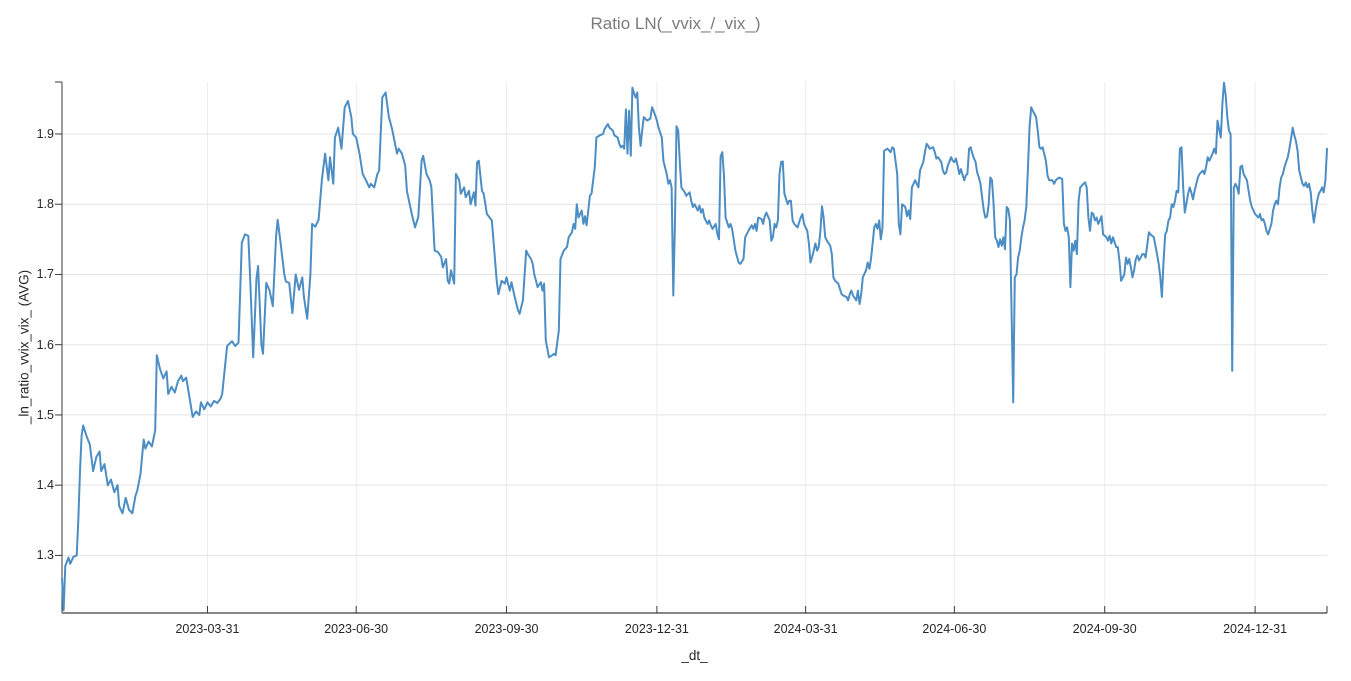 This screenshot has width=1351, height=681. Describe the element at coordinates (805, 629) in the screenshot. I see `x-tick-label: 2024-03-31` at that location.